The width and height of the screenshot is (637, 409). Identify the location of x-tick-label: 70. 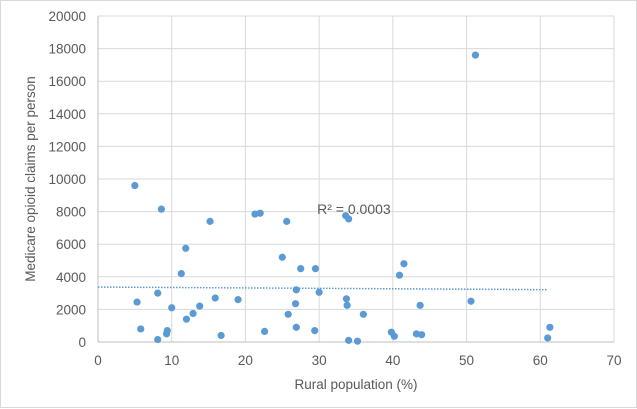
(613, 360).